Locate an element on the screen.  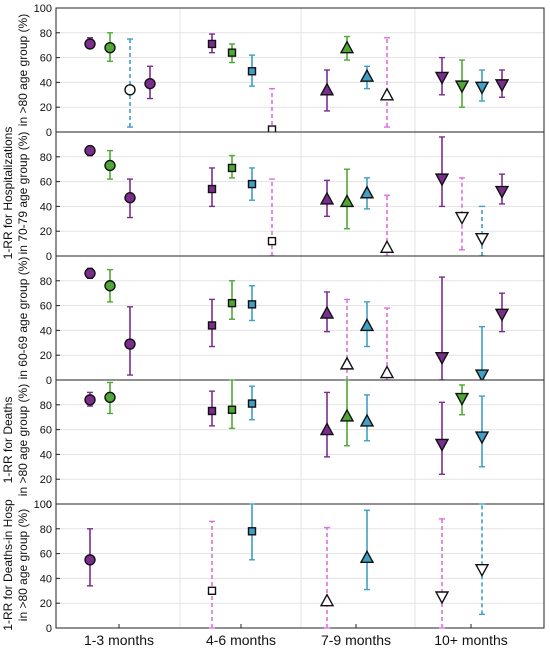
y-label-deaths-hosp-80: in >80 age group (%) is located at coordinates (23, 565).